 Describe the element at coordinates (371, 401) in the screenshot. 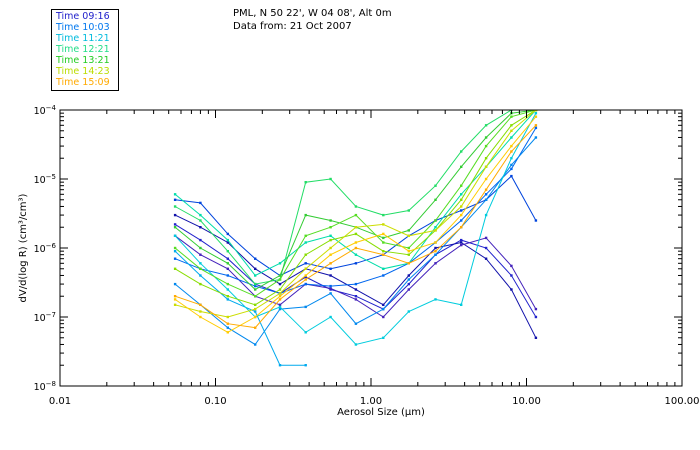

I see `x-tick-label: 1.00` at that location.